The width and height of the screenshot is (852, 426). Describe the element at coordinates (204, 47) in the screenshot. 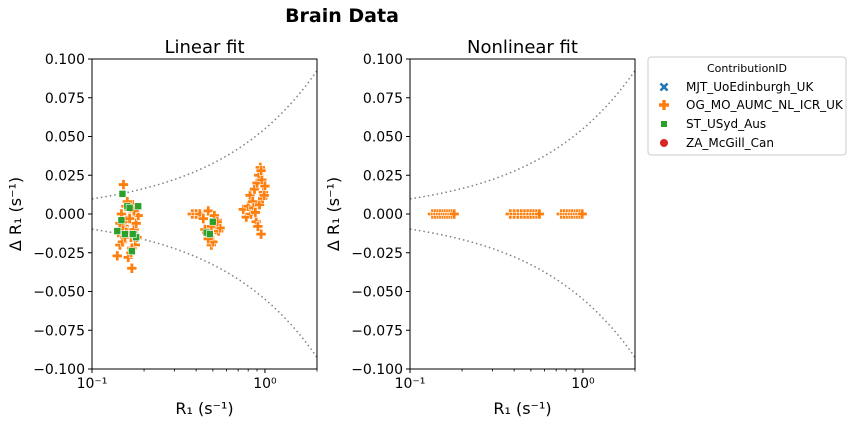

I see `linear-fit-title: Linear fit` at that location.